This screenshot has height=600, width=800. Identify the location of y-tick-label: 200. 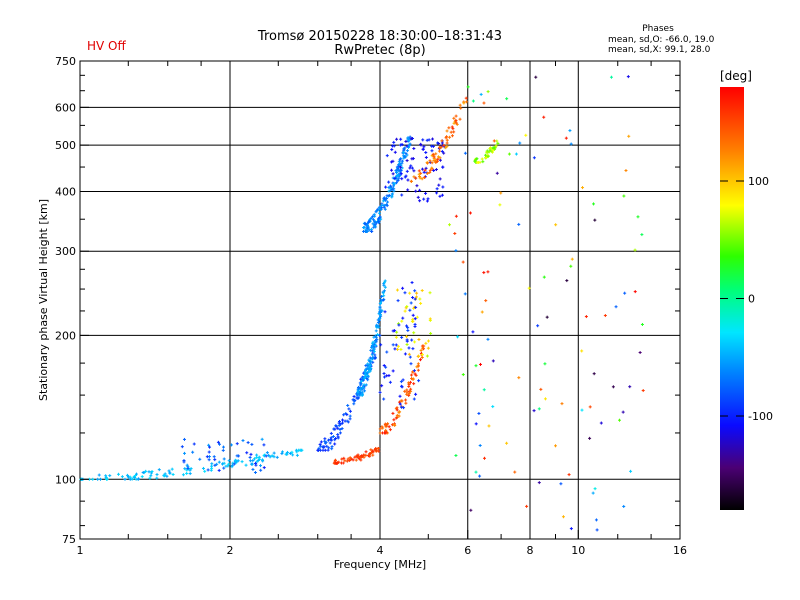
(65, 335).